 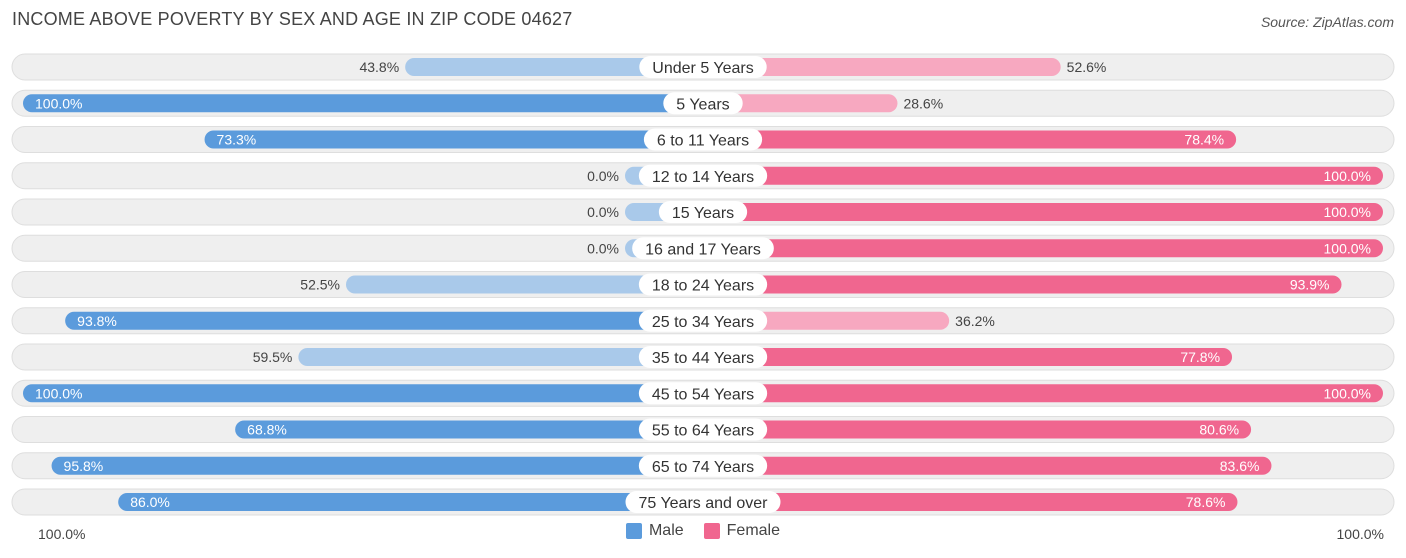 I want to click on category-label: 75 Years and over, so click(x=704, y=503).